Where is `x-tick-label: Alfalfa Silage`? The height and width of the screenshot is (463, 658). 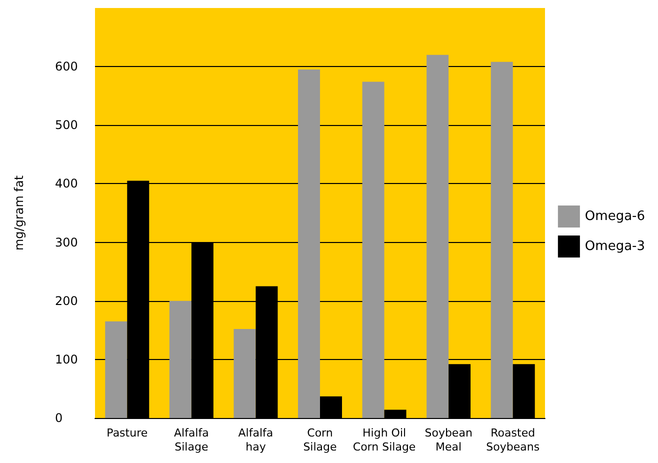 x-tick-label: Alfalfa Silage is located at coordinates (191, 440).